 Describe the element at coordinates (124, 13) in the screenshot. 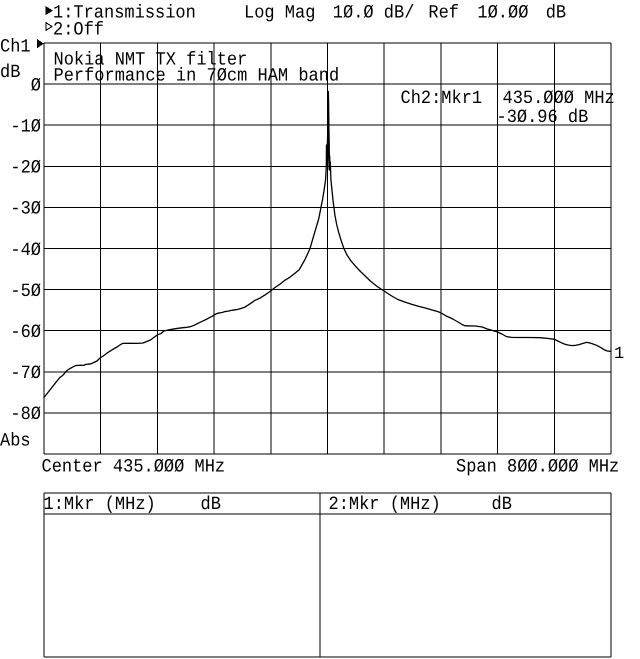

I see `svg-text: 1:Transmission` at that location.